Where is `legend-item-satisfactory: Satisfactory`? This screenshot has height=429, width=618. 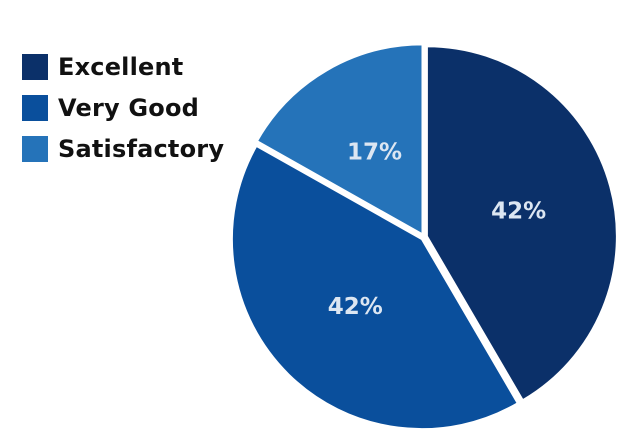
legend-item-satisfactory: Satisfactory is located at coordinates (123, 148).